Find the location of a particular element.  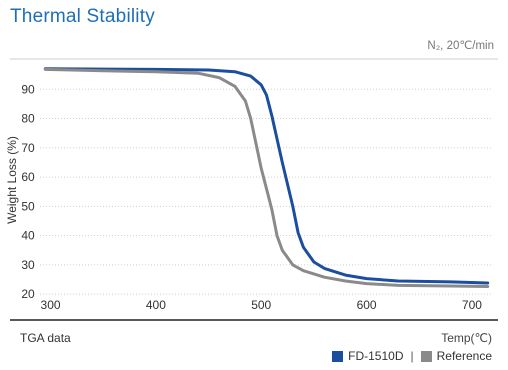

x-axis-unit: Temp(℃) is located at coordinates (466, 338).